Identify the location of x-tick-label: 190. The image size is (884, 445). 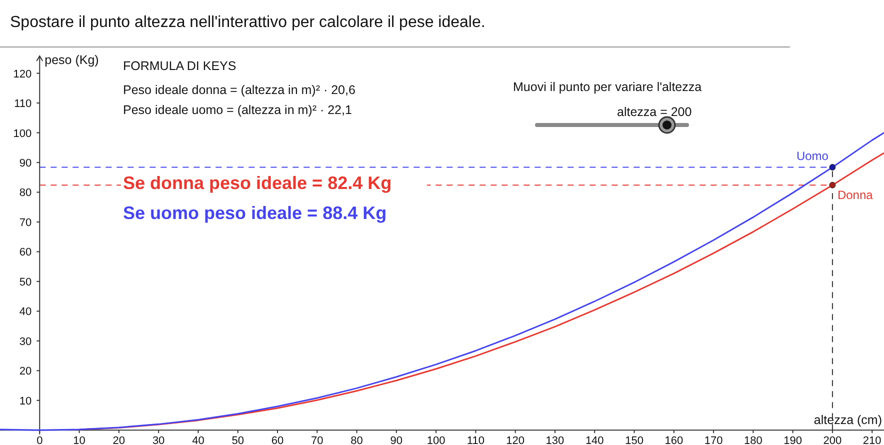
(793, 440).